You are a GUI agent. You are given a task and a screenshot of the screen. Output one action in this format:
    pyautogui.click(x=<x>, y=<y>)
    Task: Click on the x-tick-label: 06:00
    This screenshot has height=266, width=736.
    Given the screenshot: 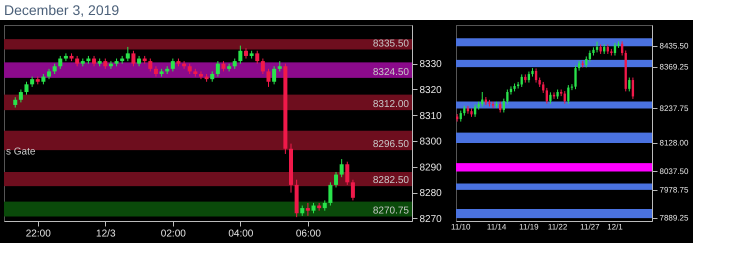 What is the action you would take?
    pyautogui.click(x=309, y=234)
    